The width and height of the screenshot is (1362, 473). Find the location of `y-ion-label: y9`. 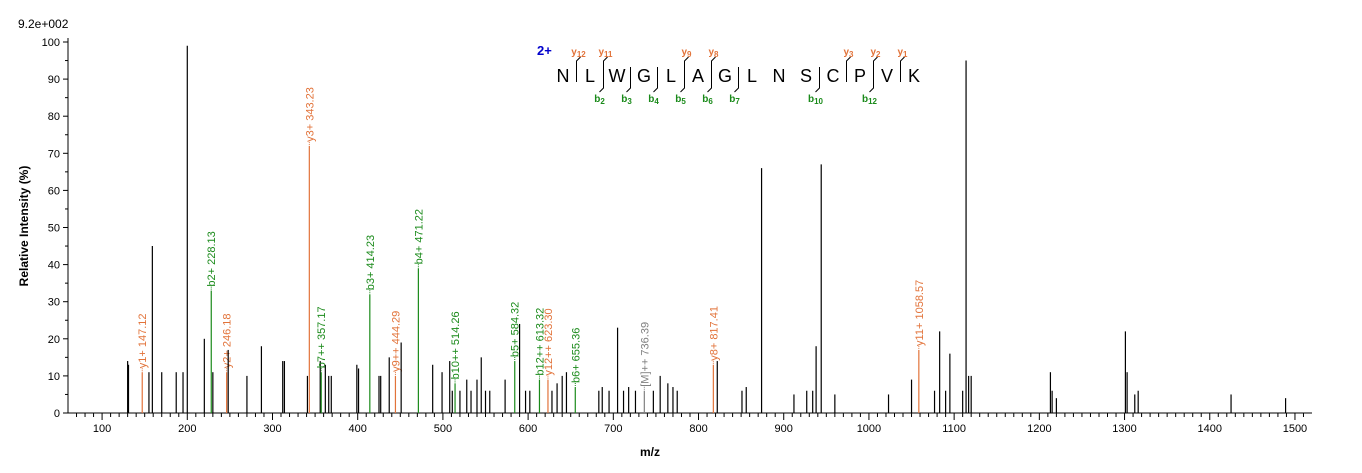

y-ion-label: y9 is located at coordinates (686, 53).